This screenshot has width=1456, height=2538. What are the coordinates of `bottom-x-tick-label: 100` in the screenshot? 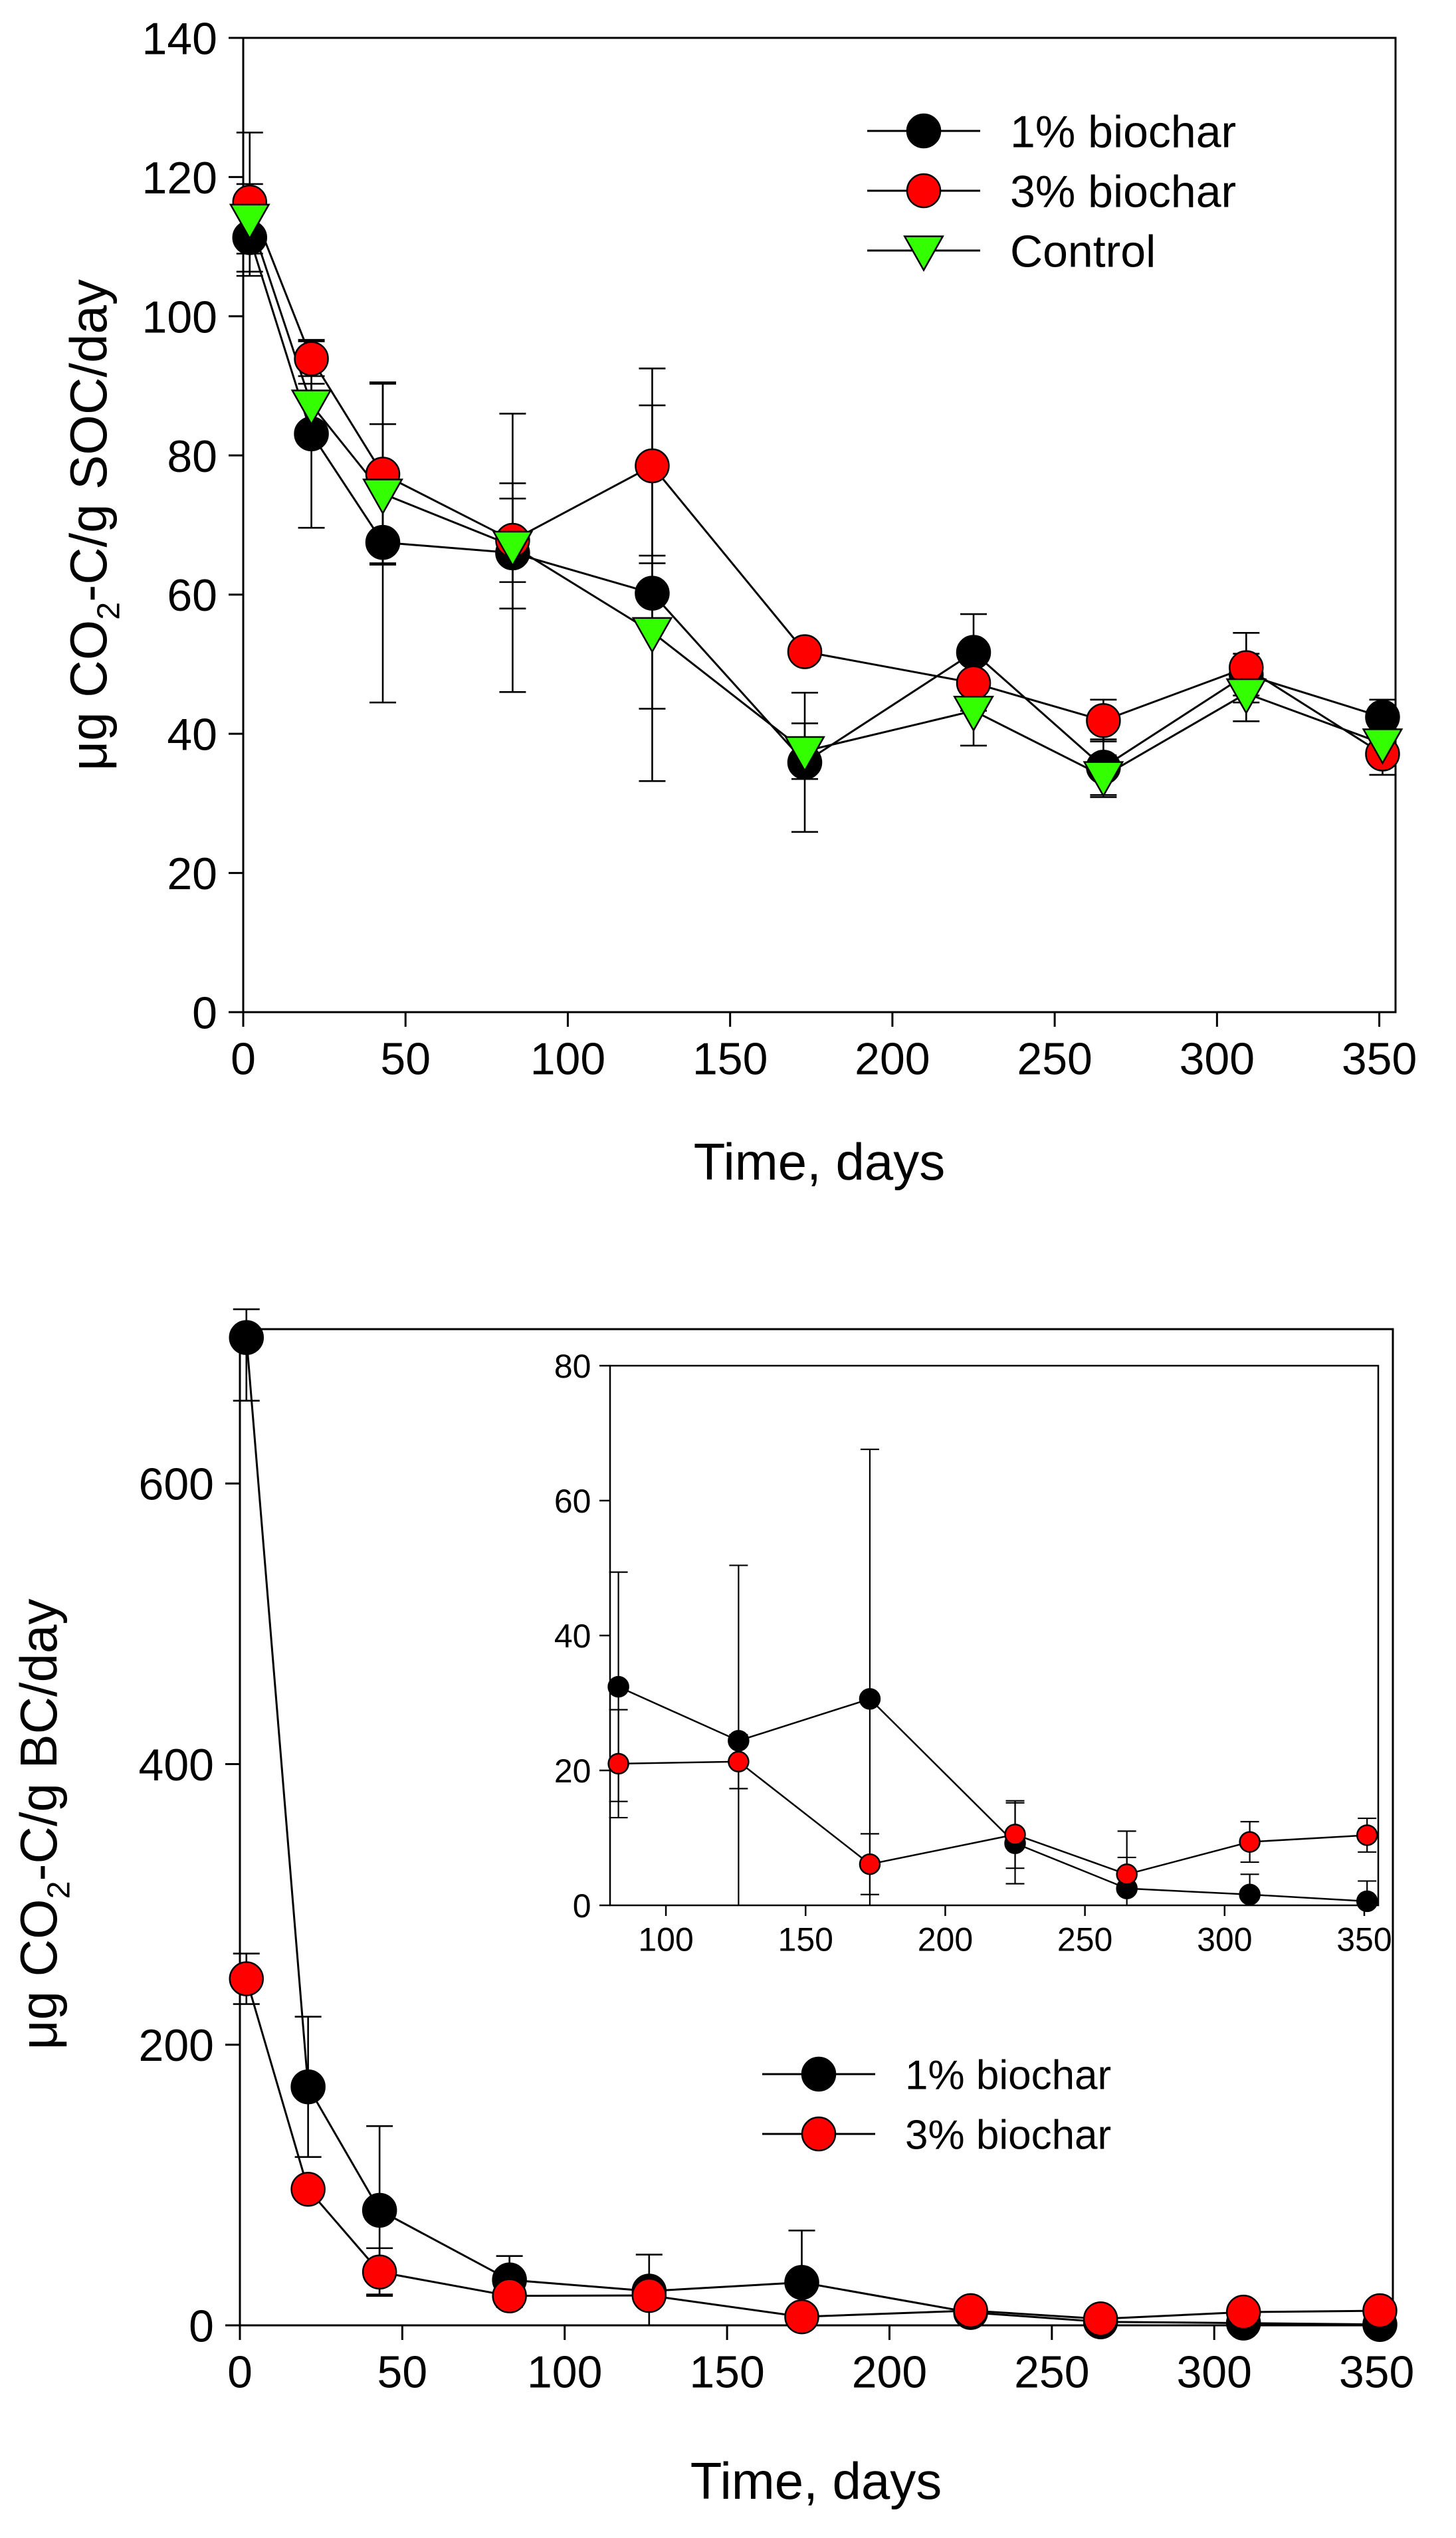 It's located at (564, 2372).